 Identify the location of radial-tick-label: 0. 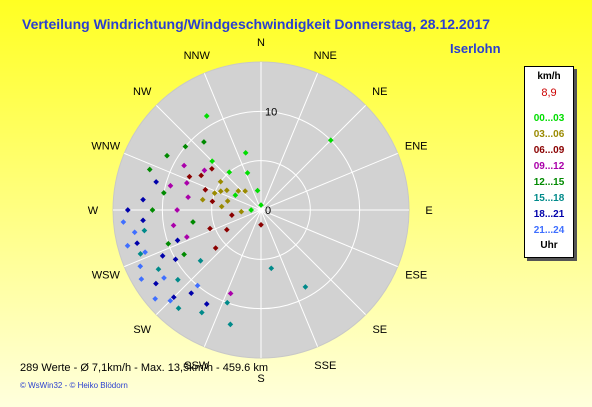
(268, 211).